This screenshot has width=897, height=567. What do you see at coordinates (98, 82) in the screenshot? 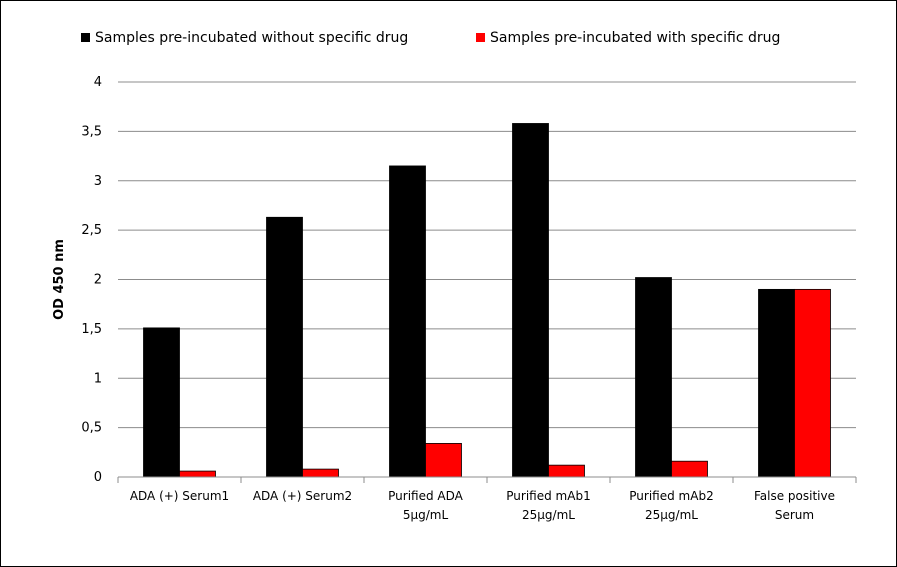
I see `y-tick-label: 4` at bounding box center [98, 82].